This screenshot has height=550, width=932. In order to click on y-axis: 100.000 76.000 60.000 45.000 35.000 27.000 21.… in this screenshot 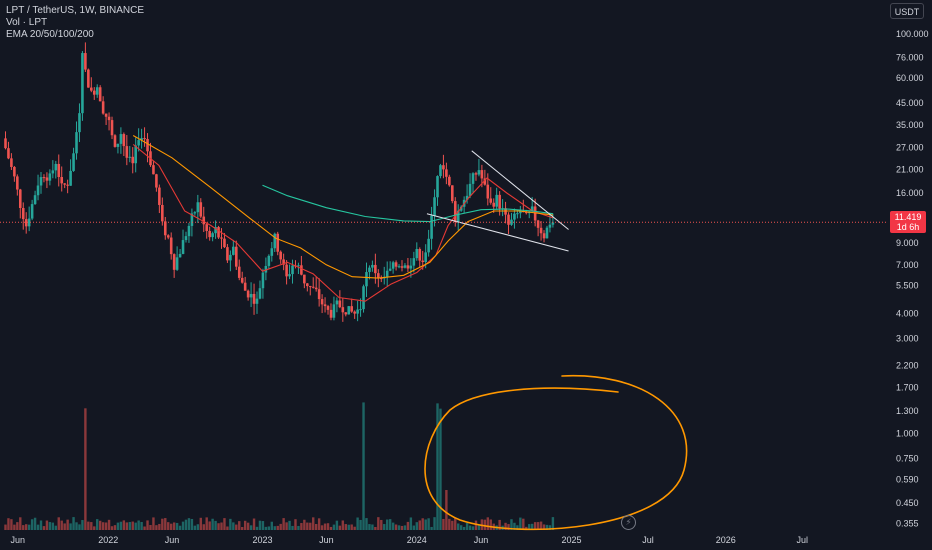, I will do `click(912, 279)`.